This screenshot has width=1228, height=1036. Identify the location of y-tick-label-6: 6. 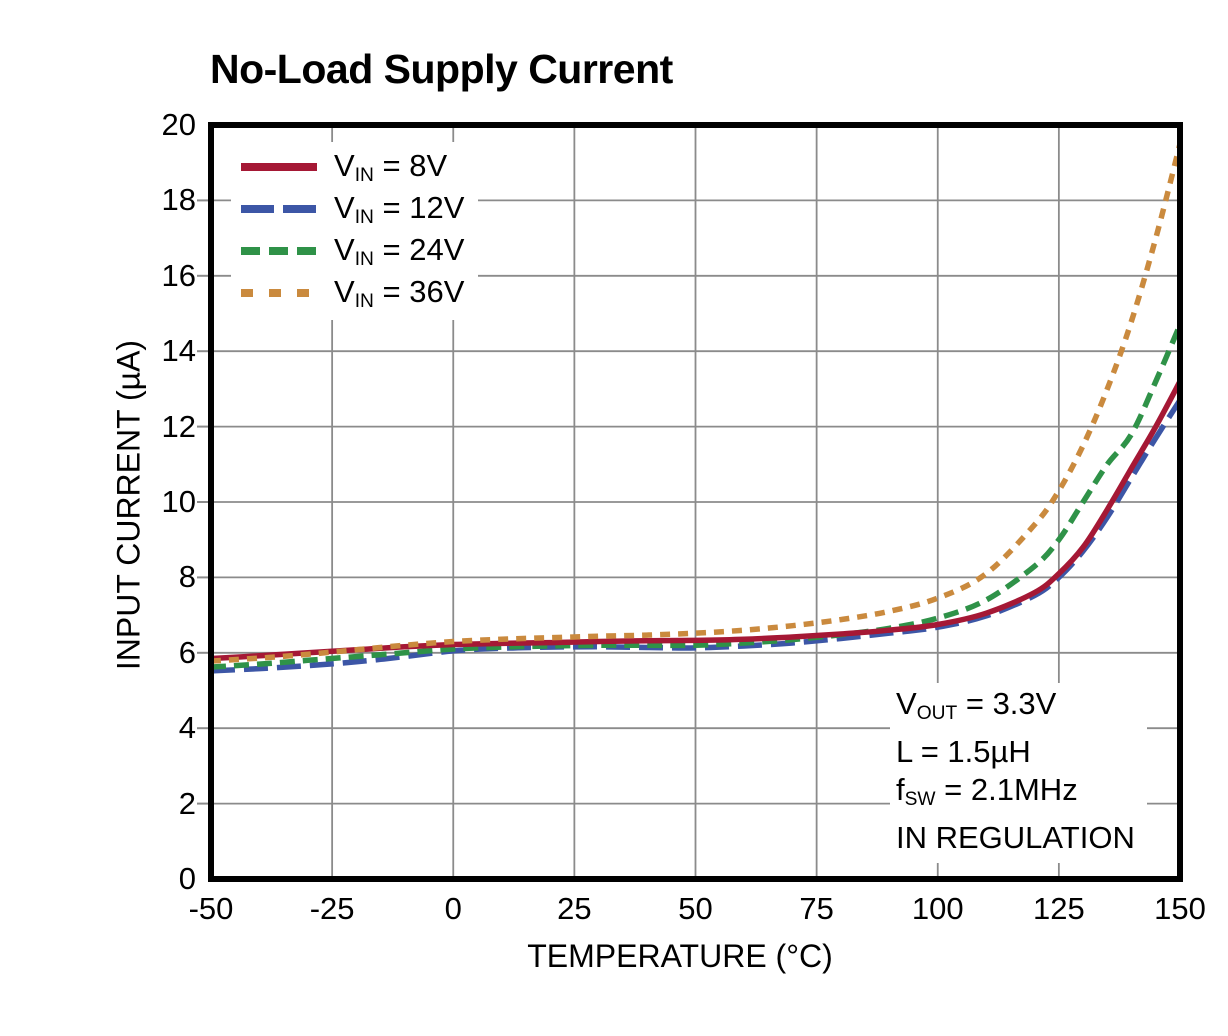
(187, 652).